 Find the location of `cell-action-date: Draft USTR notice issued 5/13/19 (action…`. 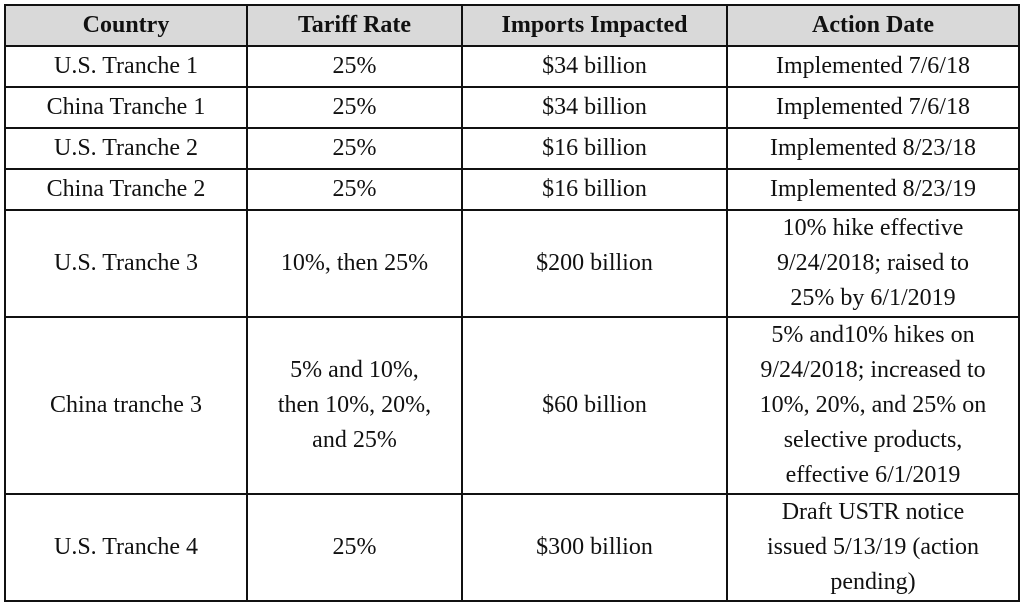

cell-action-date: Draft USTR notice issued 5/13/19 (action… is located at coordinates (873, 547).